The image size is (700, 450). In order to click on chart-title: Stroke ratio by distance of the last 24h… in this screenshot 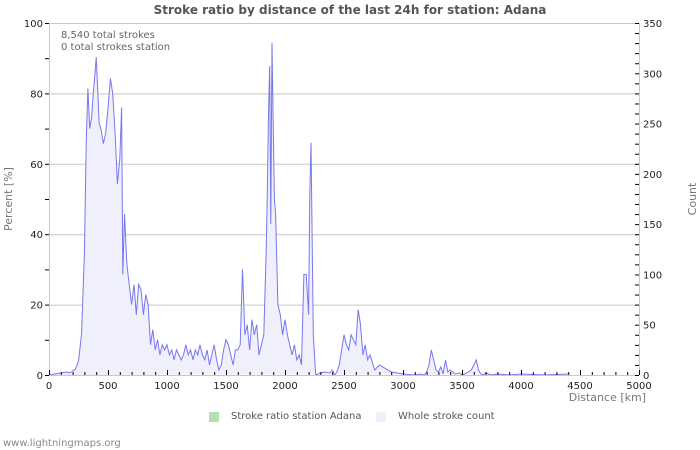, I will do `click(350, 10)`.